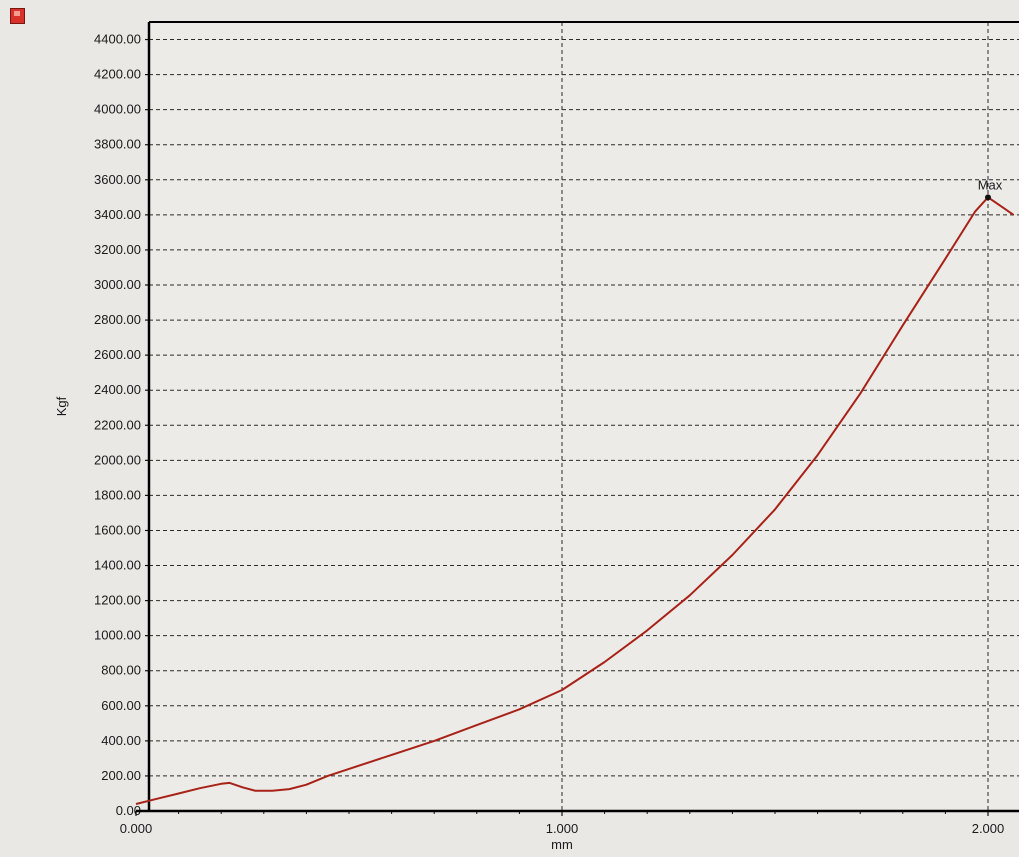 Image resolution: width=1019 pixels, height=857 pixels. I want to click on y-tick-label: 2400.00, so click(117, 389).